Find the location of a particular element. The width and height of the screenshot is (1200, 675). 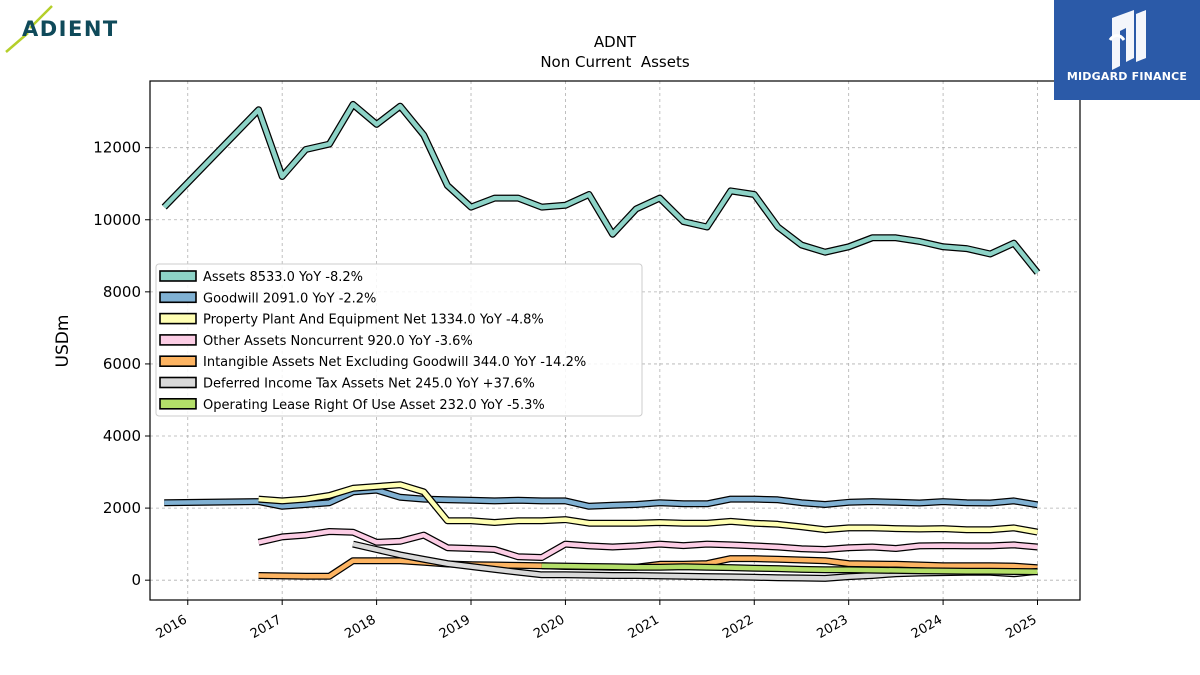

legend-item: Assets 8533.0 YoY -8.2% is located at coordinates (261, 277).